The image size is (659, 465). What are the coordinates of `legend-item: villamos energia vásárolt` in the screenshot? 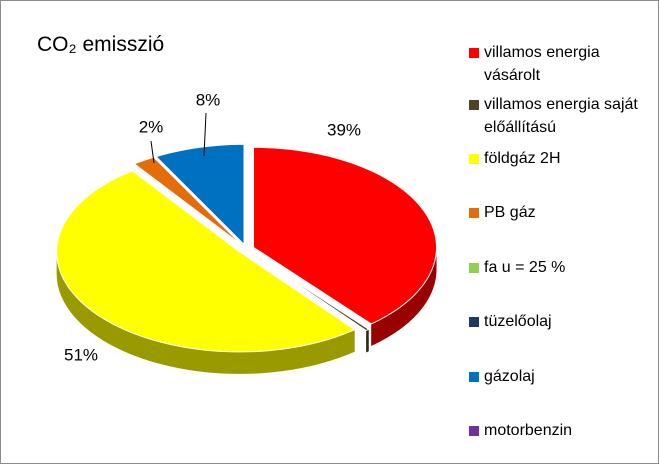 It's located at (559, 64).